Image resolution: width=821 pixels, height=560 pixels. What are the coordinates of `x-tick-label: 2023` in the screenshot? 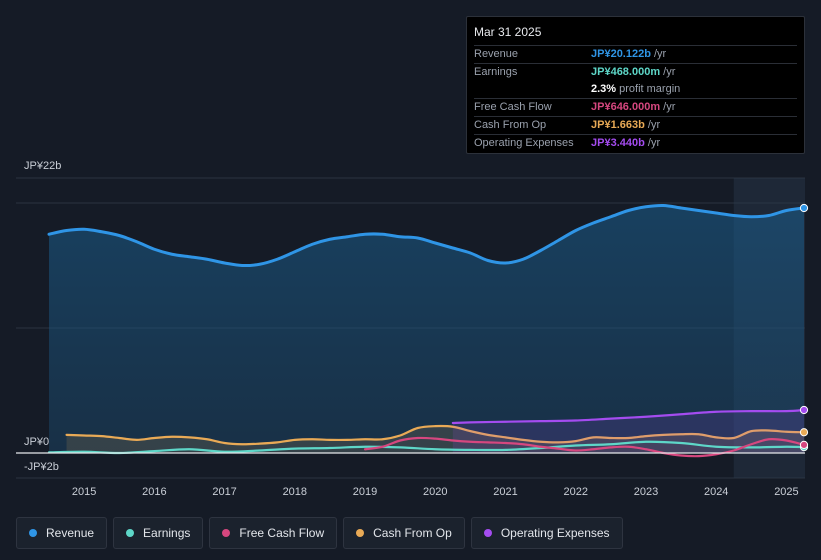 It's located at (646, 492).